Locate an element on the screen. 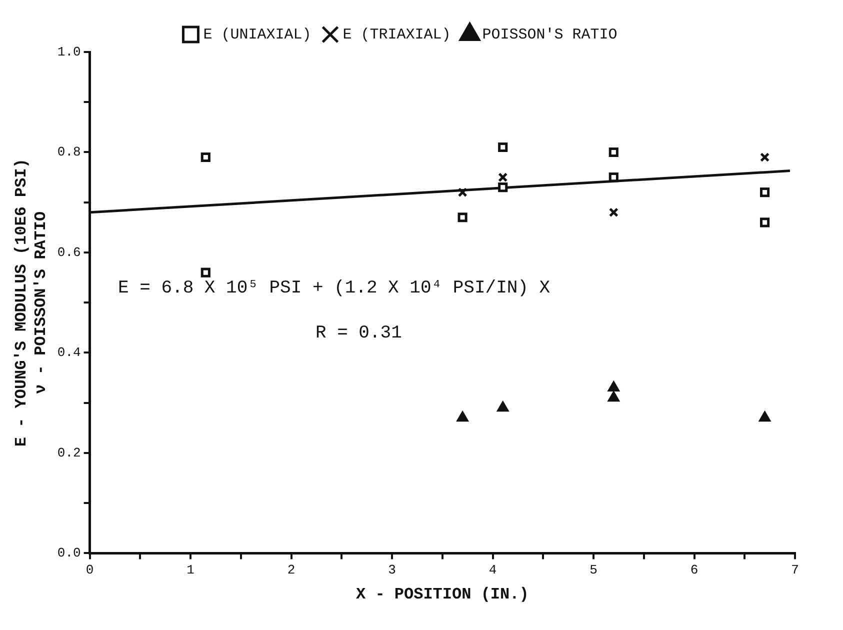 This screenshot has height=630, width=843. x-tick-label: 7 is located at coordinates (795, 570).